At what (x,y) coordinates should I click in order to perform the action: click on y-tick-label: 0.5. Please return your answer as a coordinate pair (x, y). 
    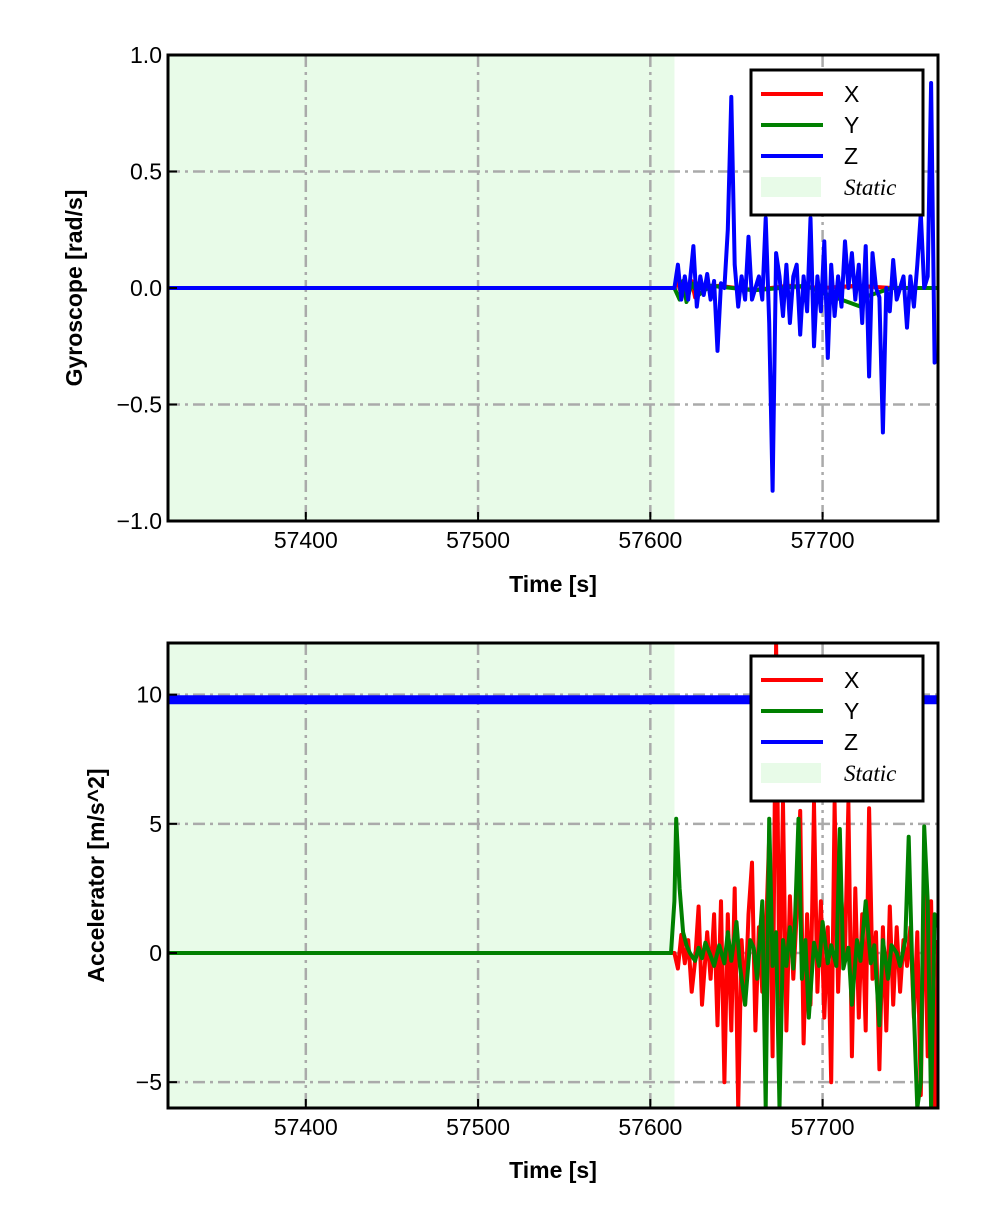
    Looking at the image, I should click on (146, 172).